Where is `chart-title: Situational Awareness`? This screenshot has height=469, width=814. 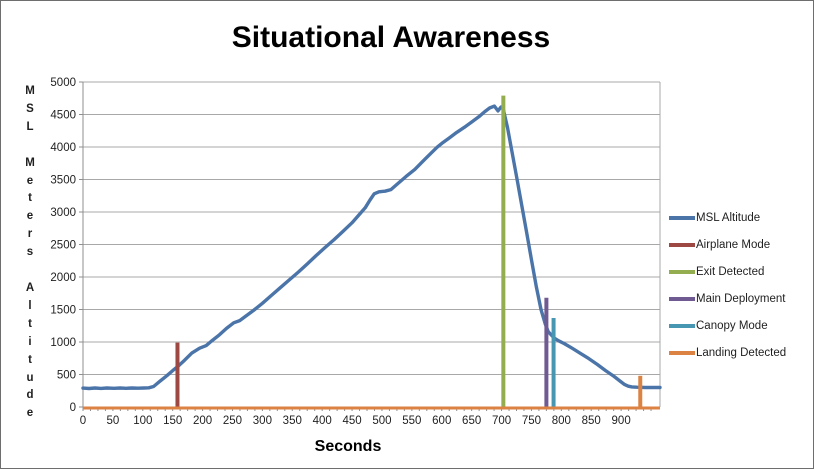
chart-title: Situational Awareness is located at coordinates (391, 37).